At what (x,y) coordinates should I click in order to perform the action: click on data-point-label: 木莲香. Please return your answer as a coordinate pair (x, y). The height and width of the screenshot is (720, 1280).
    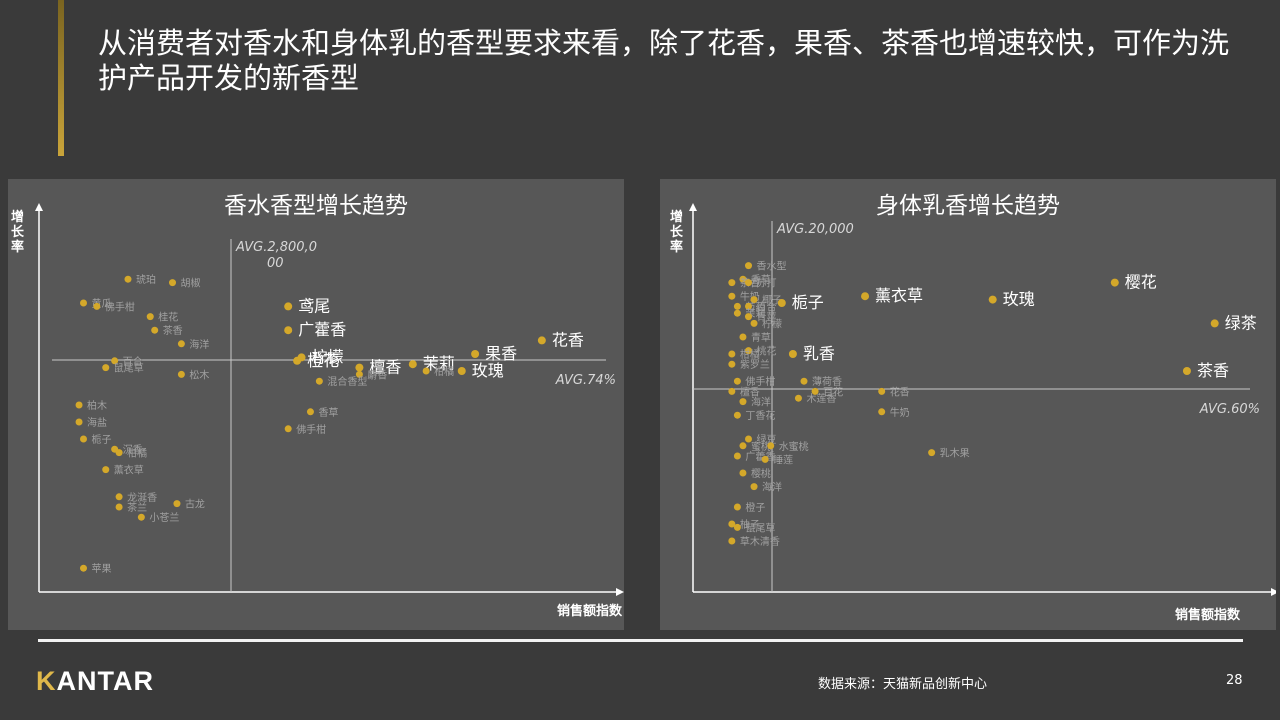
    Looking at the image, I should click on (821, 399).